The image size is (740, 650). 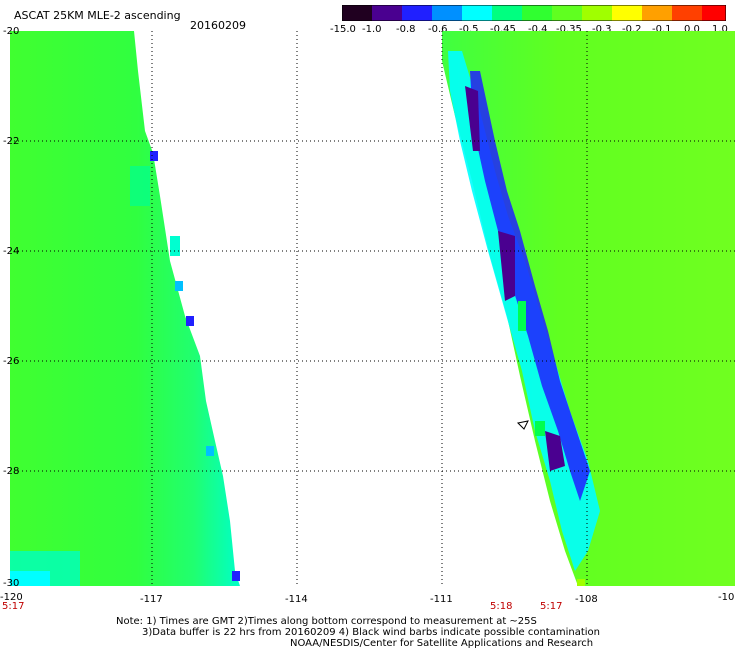 What do you see at coordinates (343, 29) in the screenshot?
I see `colorbar-label: -15.0` at bounding box center [343, 29].